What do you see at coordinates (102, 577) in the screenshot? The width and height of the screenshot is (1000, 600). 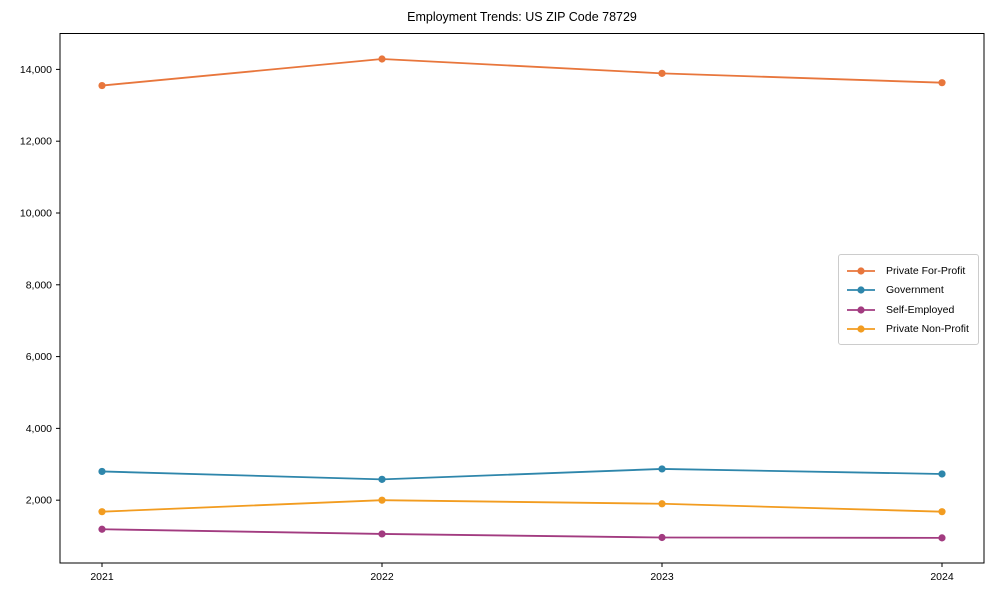 I see `x-tick-label: 2021` at bounding box center [102, 577].